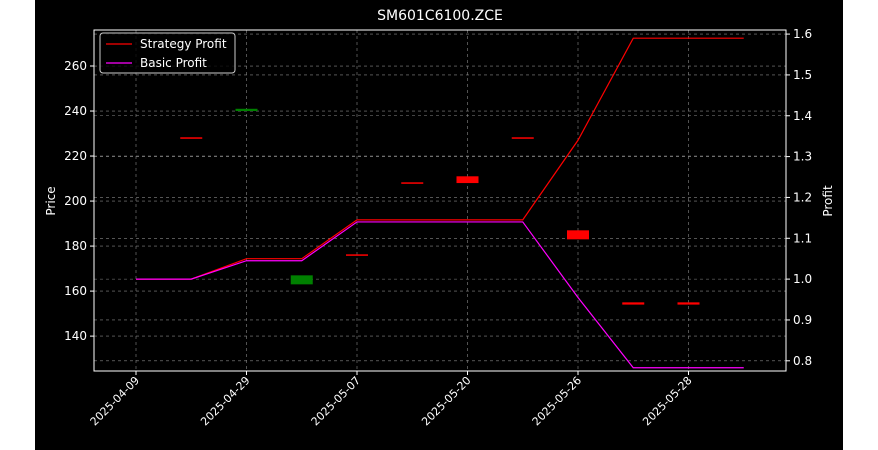  I want to click on legend-box, so click(167, 53).